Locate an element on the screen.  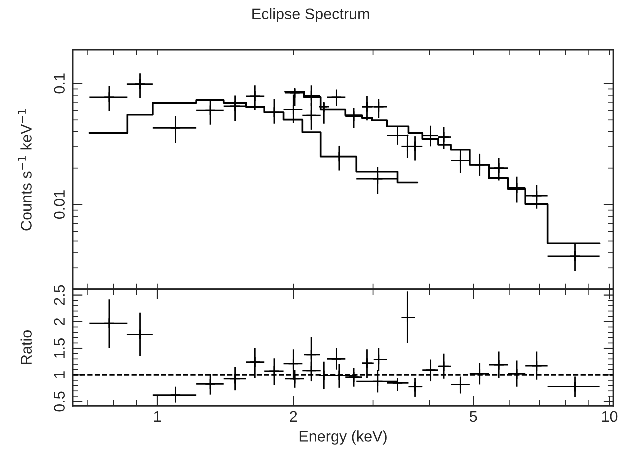
x-axis-title: Energy (keV) is located at coordinates (343, 437).